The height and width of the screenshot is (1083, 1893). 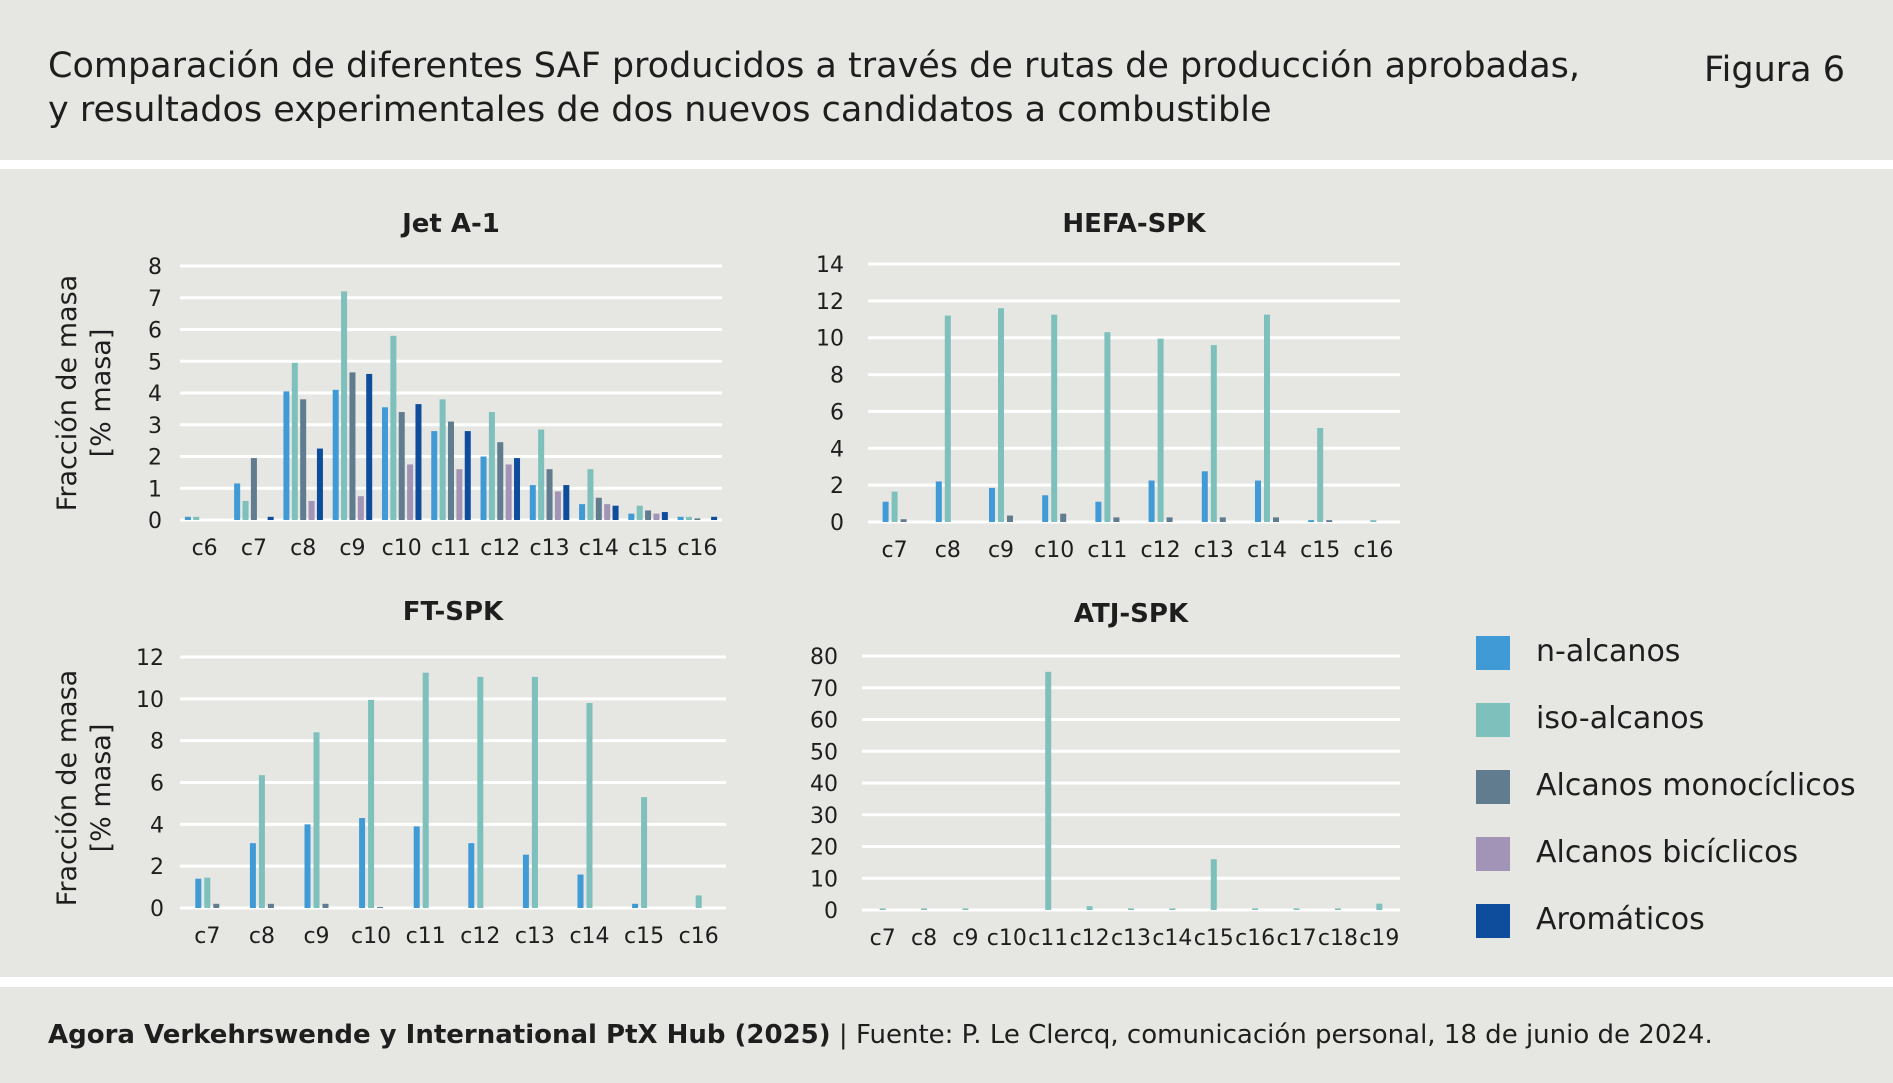 I want to click on chart-title: Jet A-1, so click(x=450, y=224).